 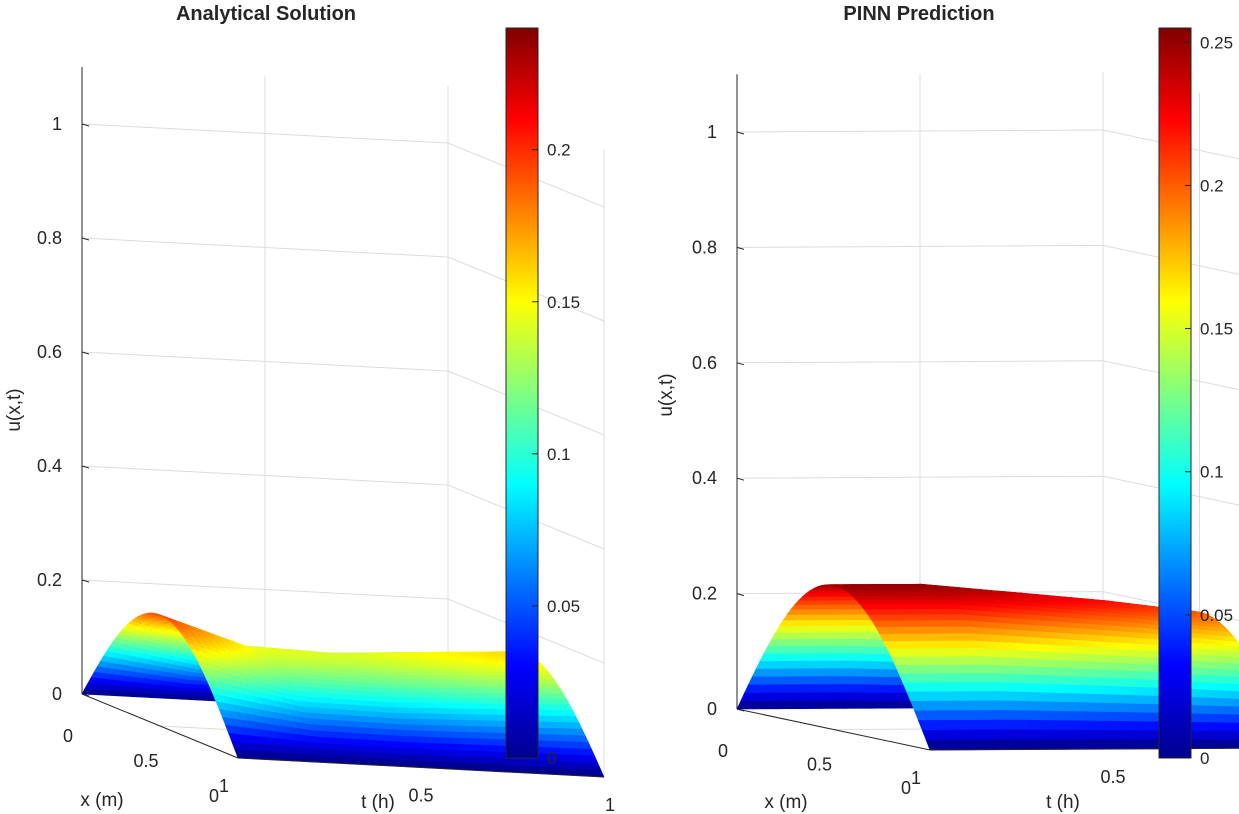 I want to click on chart-title: PINN Prediction, so click(x=918, y=14).